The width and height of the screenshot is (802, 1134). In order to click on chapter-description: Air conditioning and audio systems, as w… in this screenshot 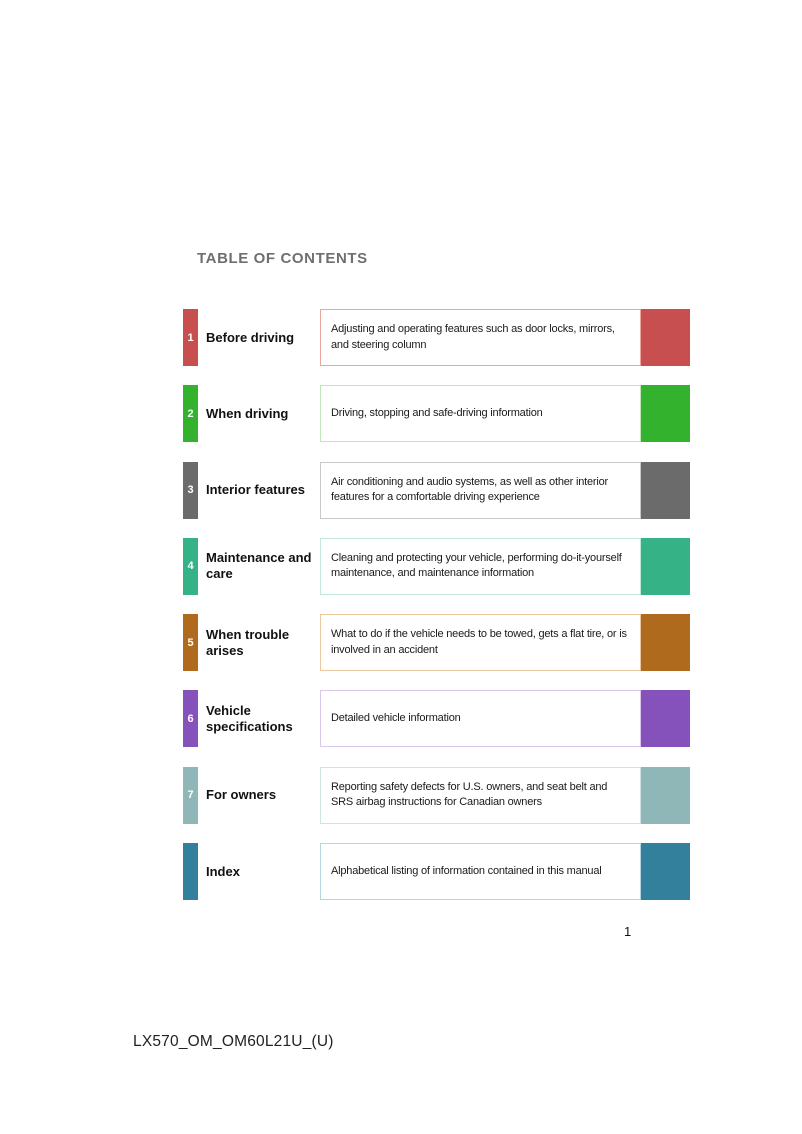, I will do `click(470, 489)`.